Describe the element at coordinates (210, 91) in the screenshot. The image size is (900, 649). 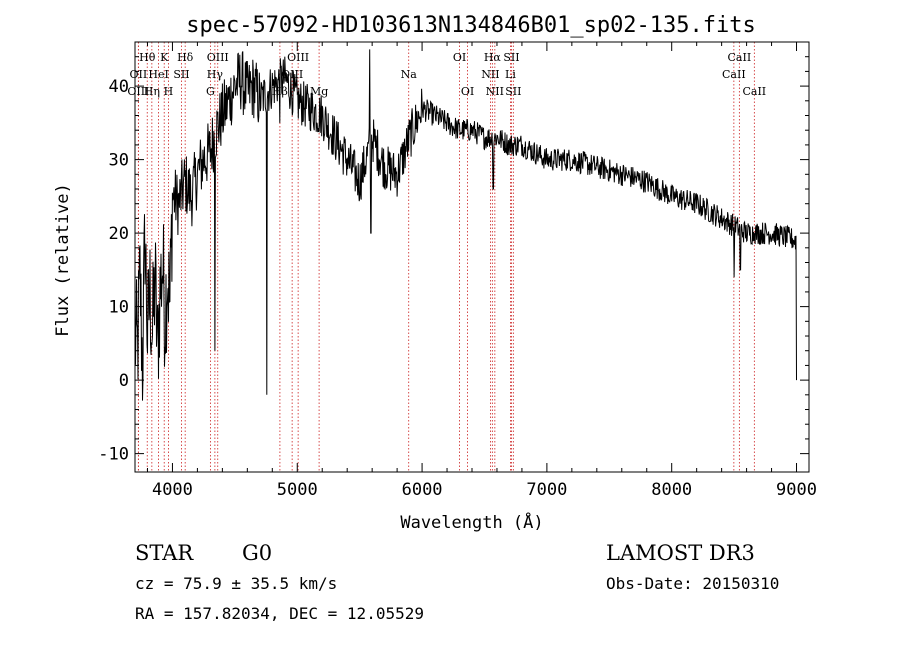
I see `line-marker-label-11: G` at that location.